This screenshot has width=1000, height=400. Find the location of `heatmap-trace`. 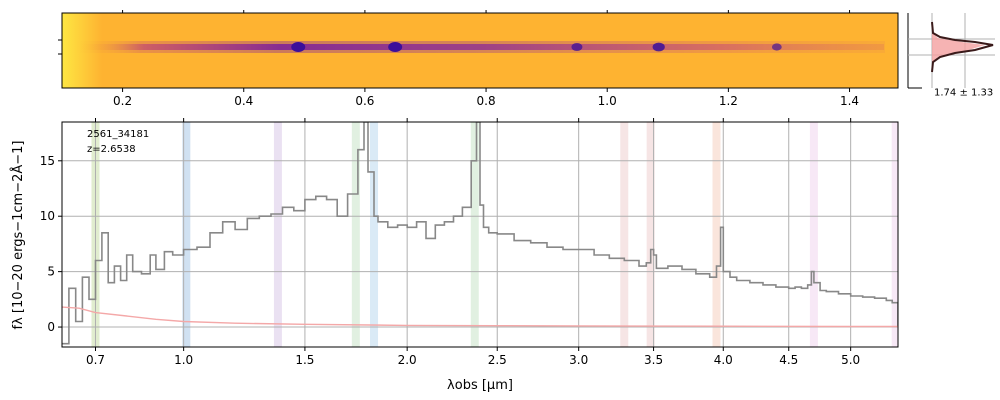

heatmap-trace is located at coordinates (482, 47).